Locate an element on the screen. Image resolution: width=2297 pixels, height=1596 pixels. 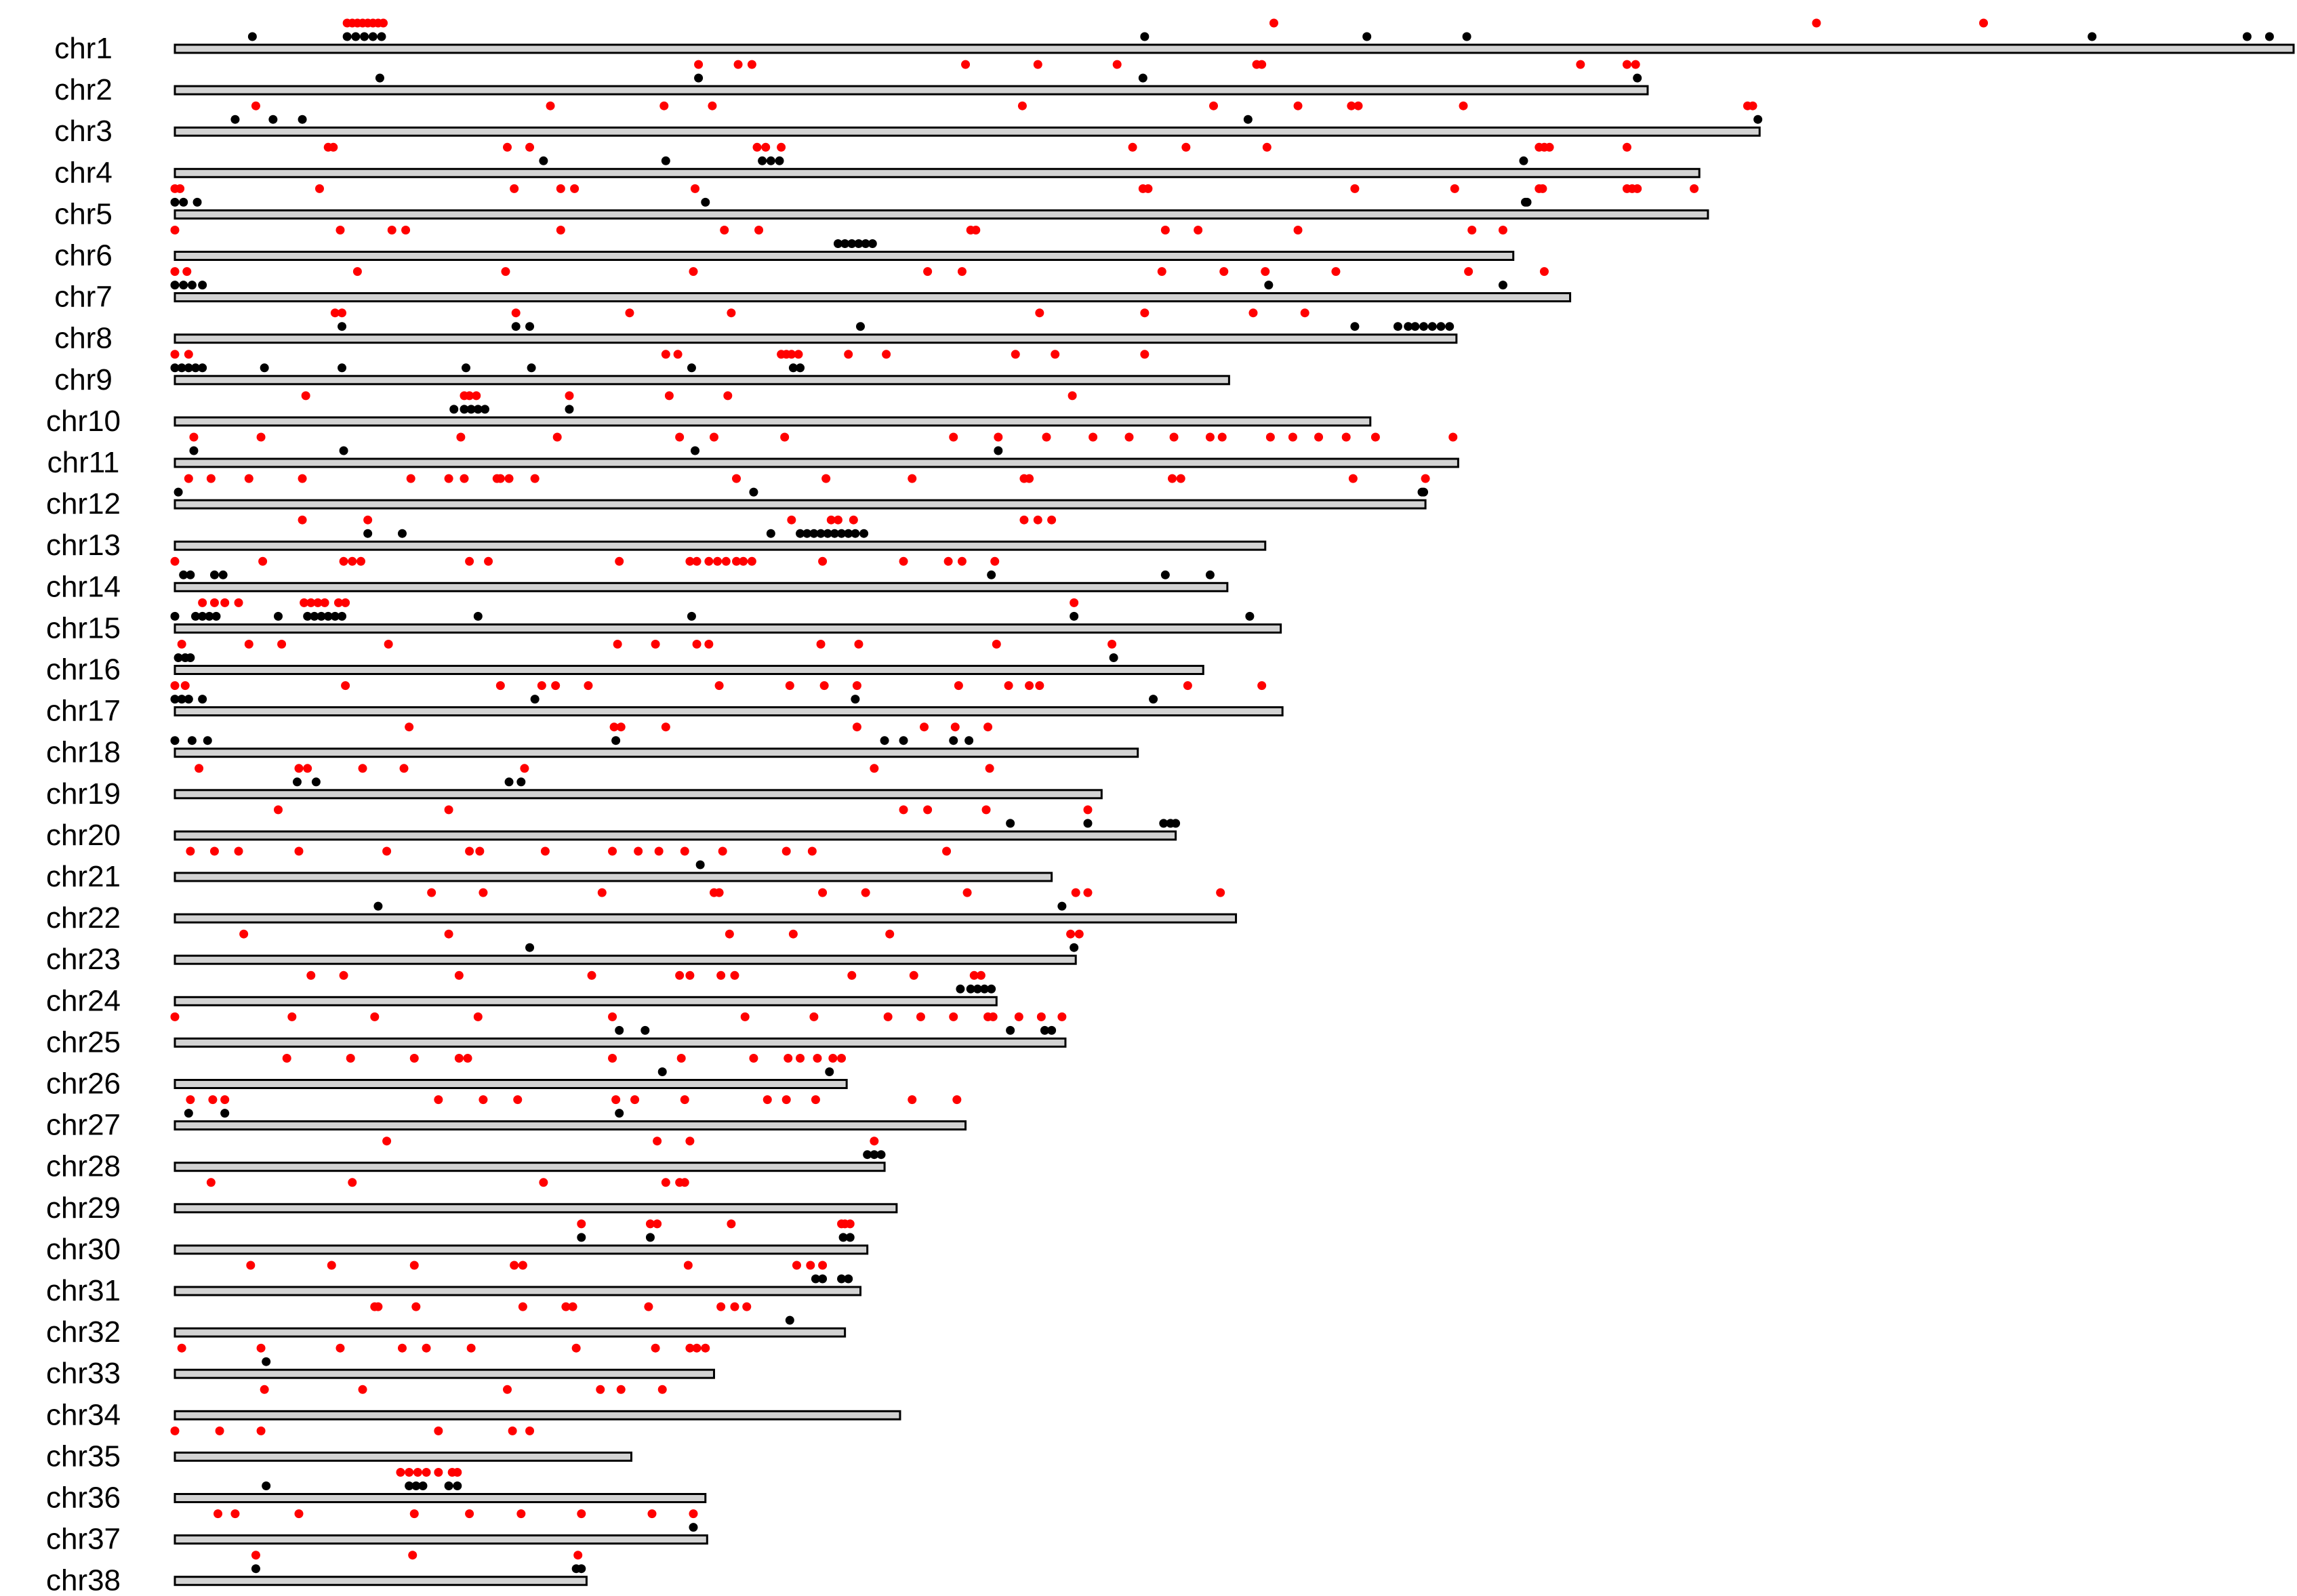
chromosome-label: chr22 is located at coordinates (83, 918).